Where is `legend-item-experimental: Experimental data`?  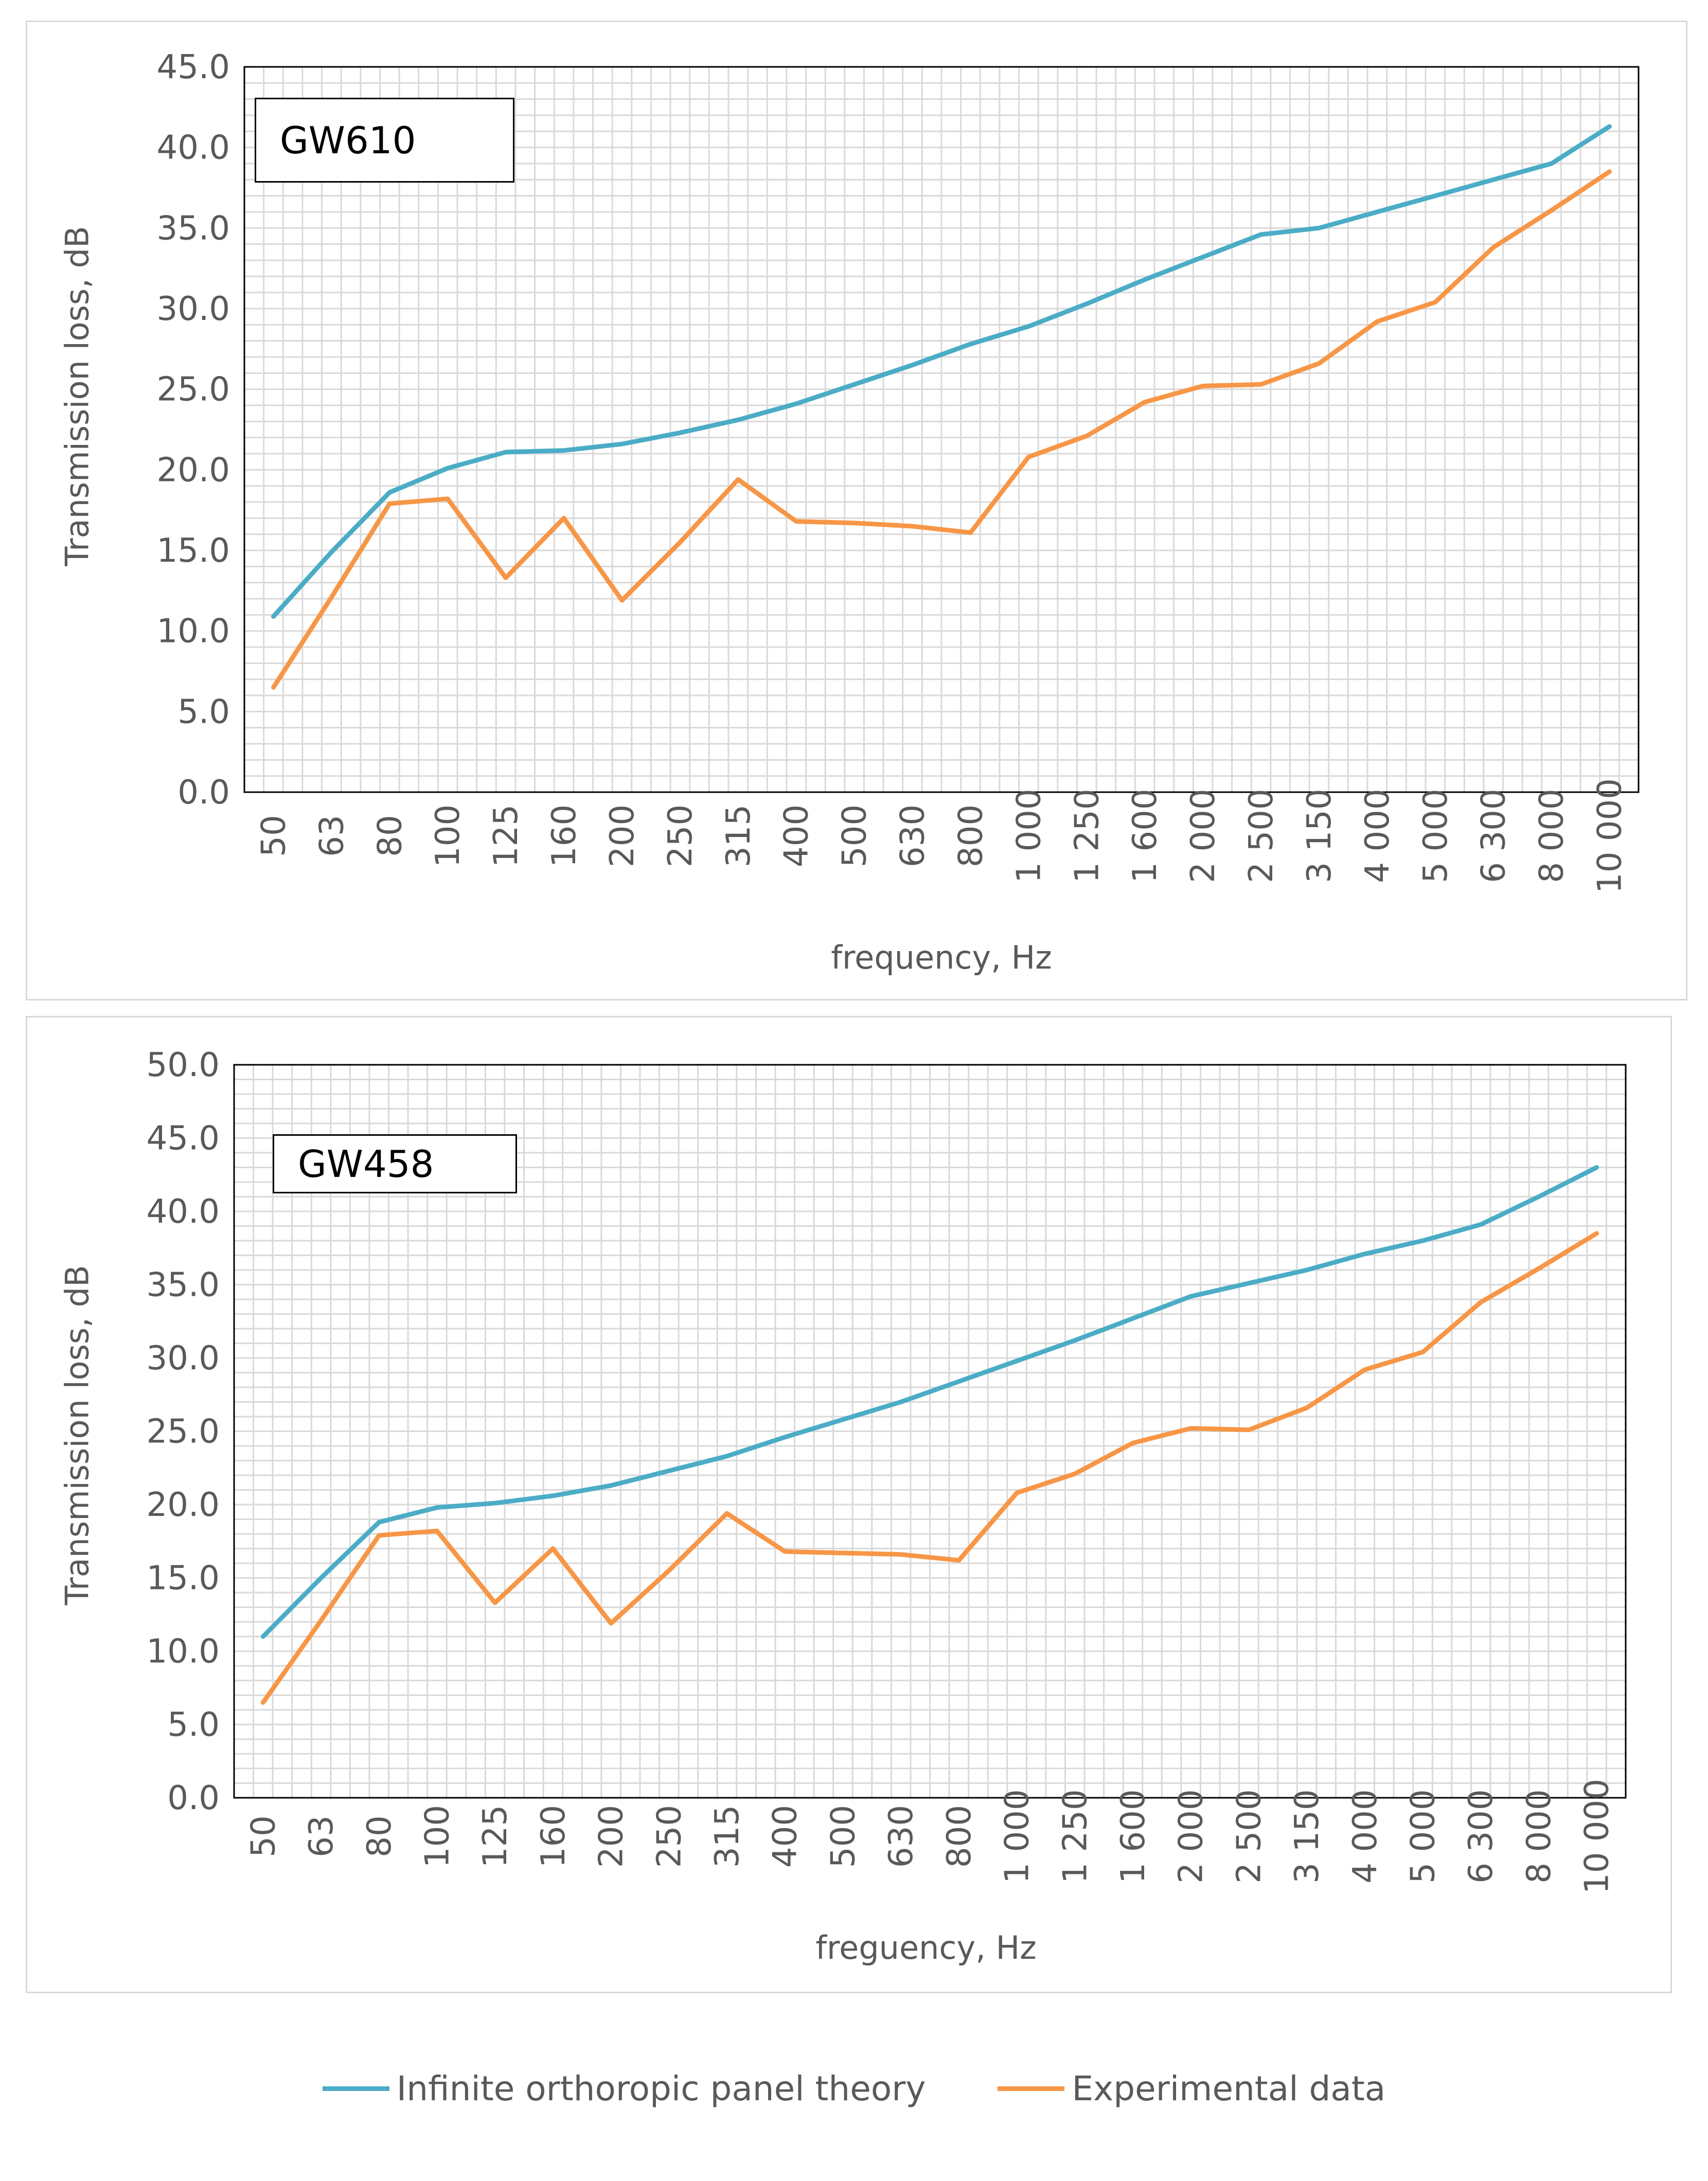
legend-item-experimental: Experimental data is located at coordinates (1191, 2088).